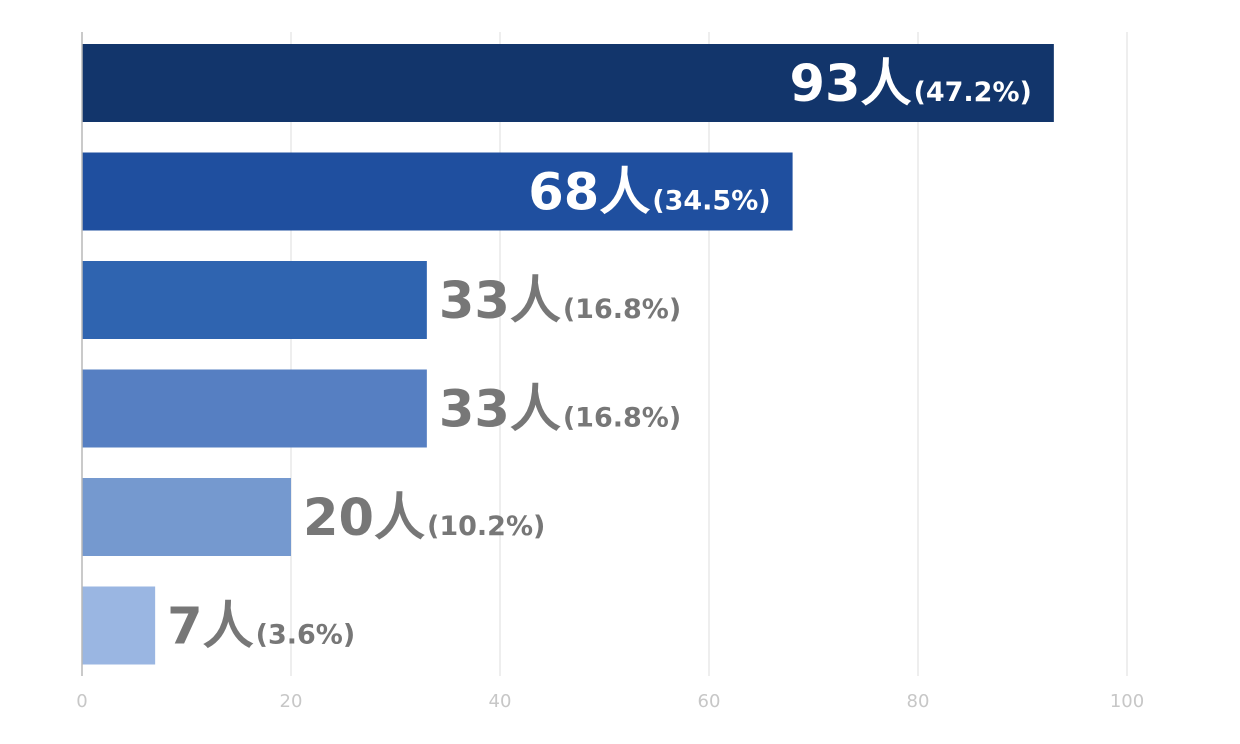 This screenshot has width=1240, height=744. Describe the element at coordinates (424, 518) in the screenshot. I see `data-label: 20人(10.2%)` at that location.